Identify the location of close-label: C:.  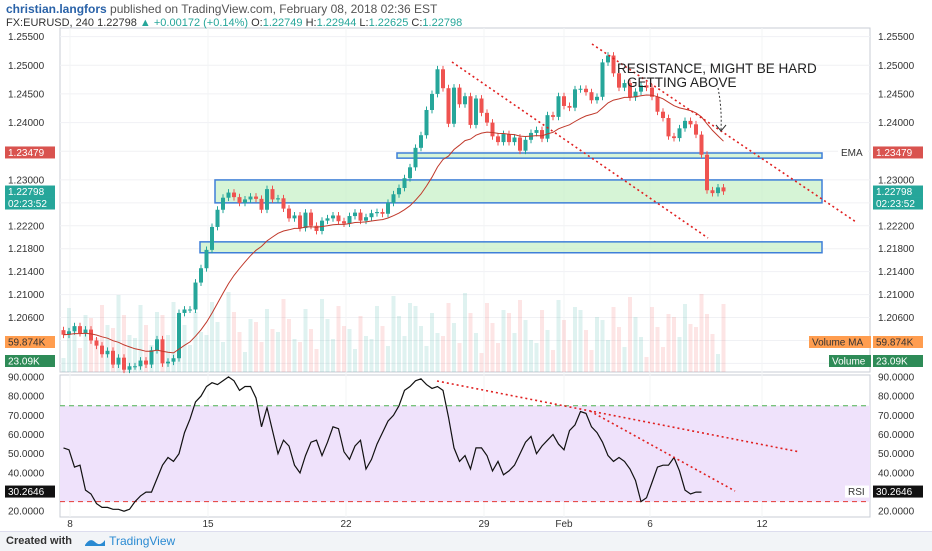
(417, 23).